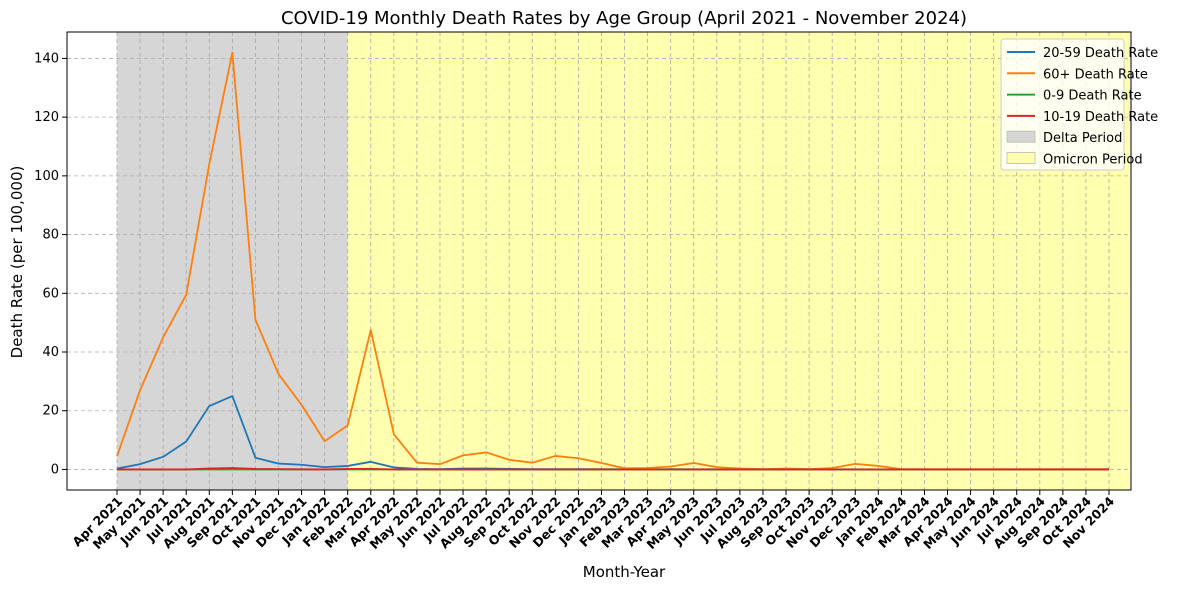  What do you see at coordinates (50, 352) in the screenshot?
I see `y-tick-label: 40` at bounding box center [50, 352].